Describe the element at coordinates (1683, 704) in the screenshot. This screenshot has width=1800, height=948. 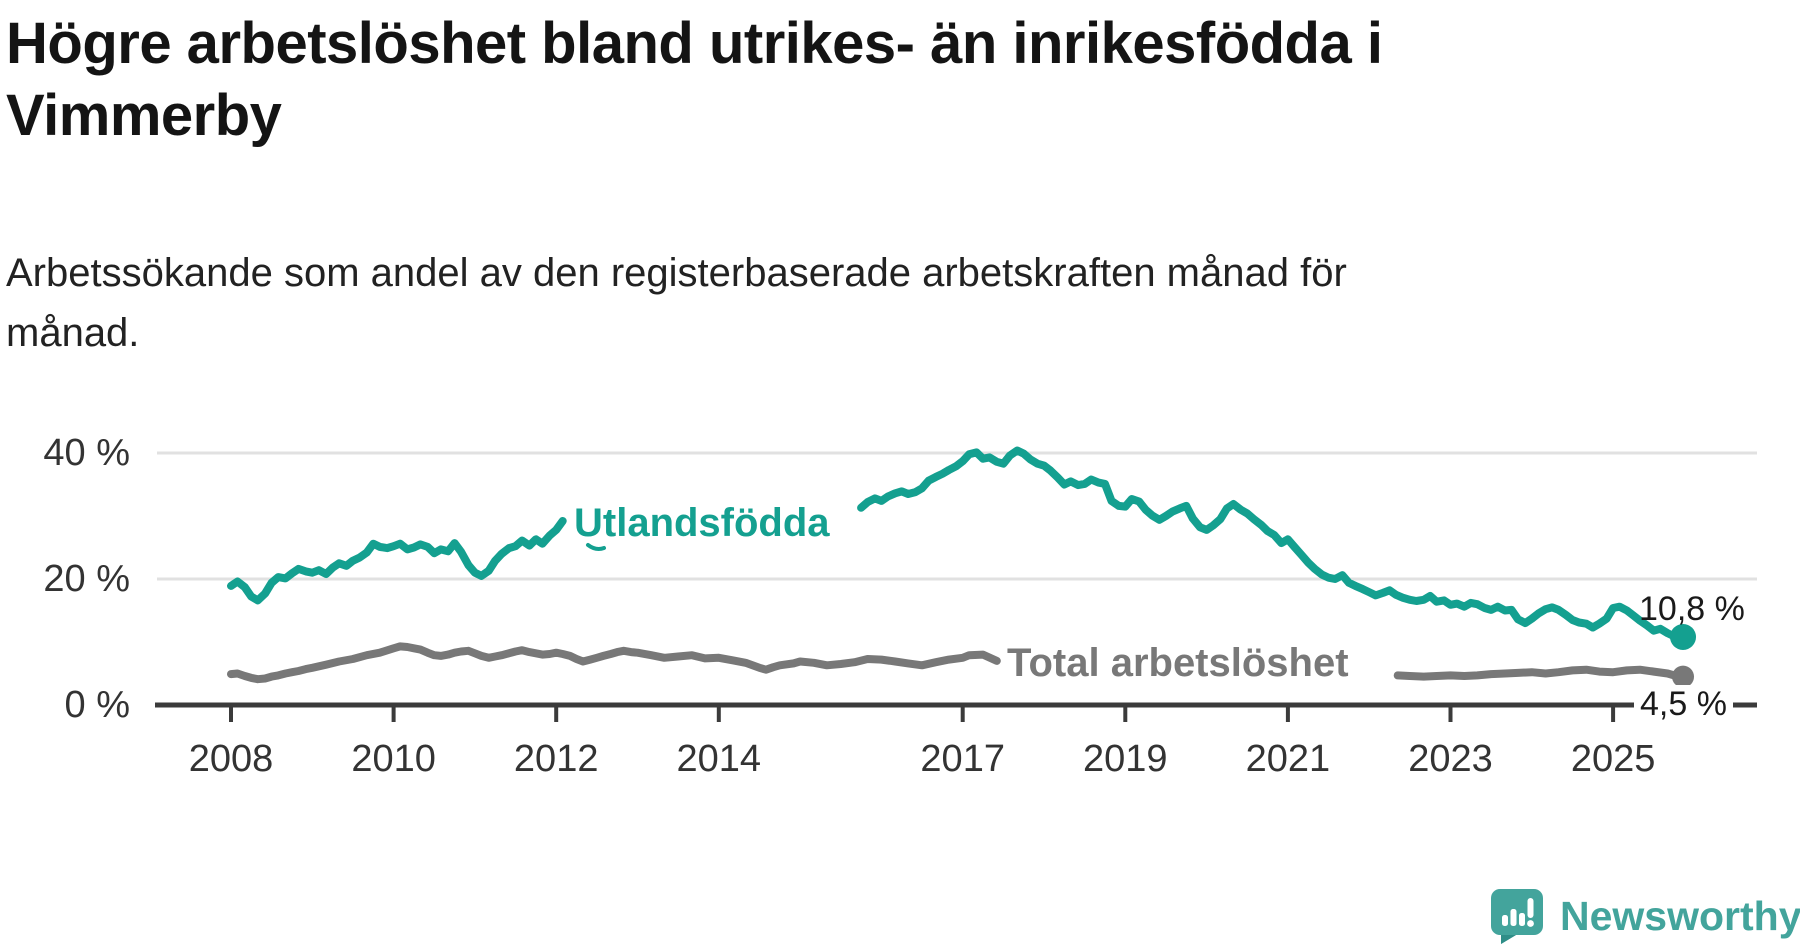
I see `end-value-total: 4,5 %` at that location.